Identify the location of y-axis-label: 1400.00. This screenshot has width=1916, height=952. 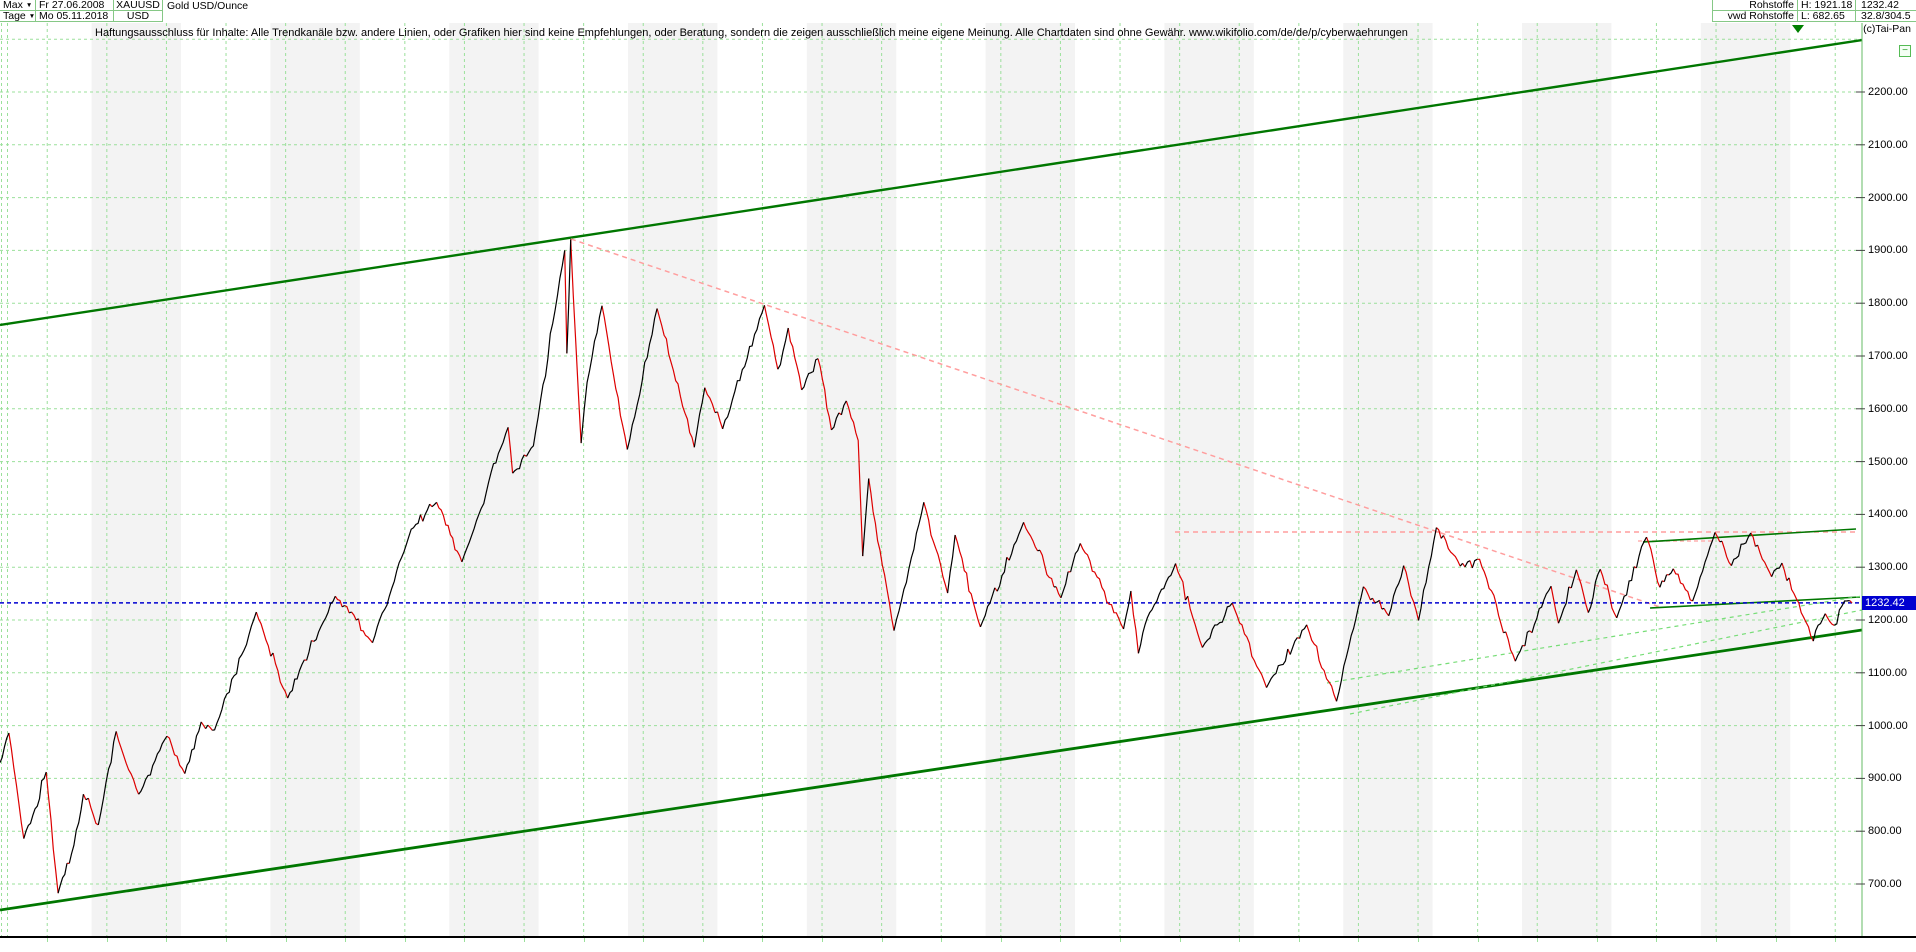
(1888, 514).